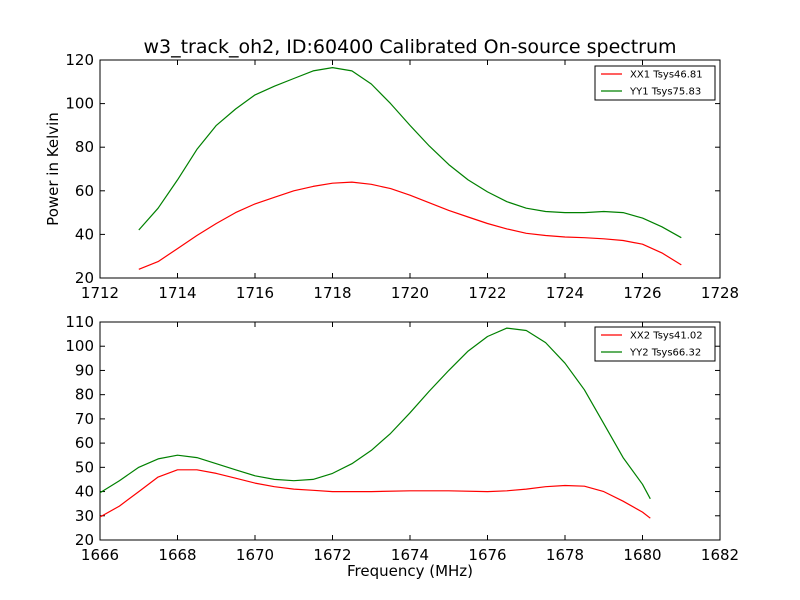 This screenshot has height=600, width=800. What do you see at coordinates (487, 555) in the screenshot?
I see `x-tick-label: 1676` at bounding box center [487, 555].